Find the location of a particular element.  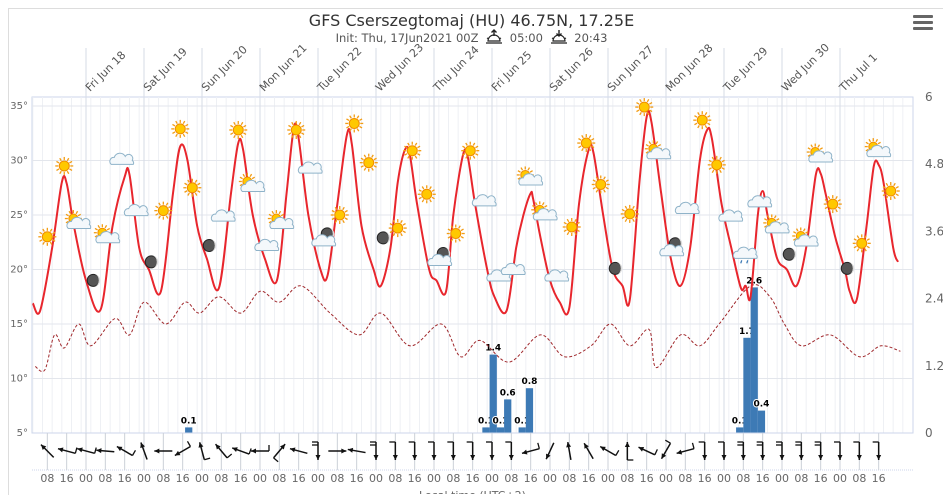

hamburger-menu-icon is located at coordinates (923, 23).